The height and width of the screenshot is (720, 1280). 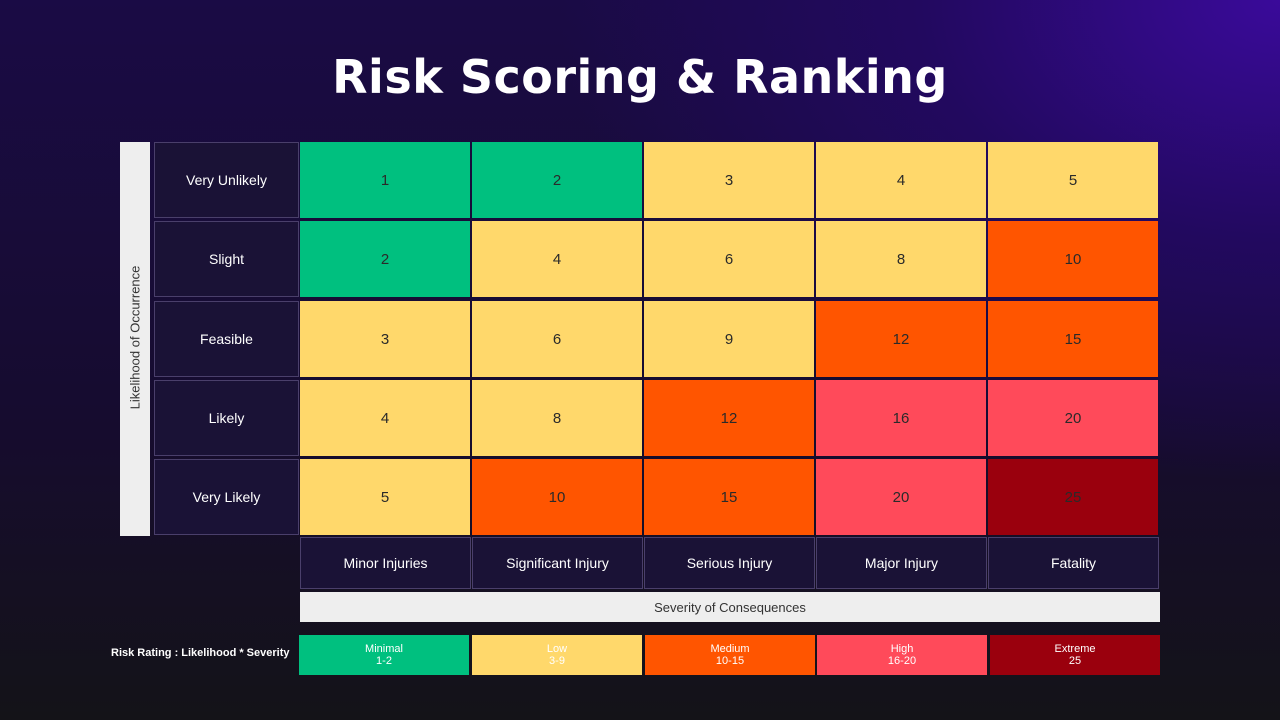 I want to click on legend-item: Extreme 25, so click(x=1075, y=655).